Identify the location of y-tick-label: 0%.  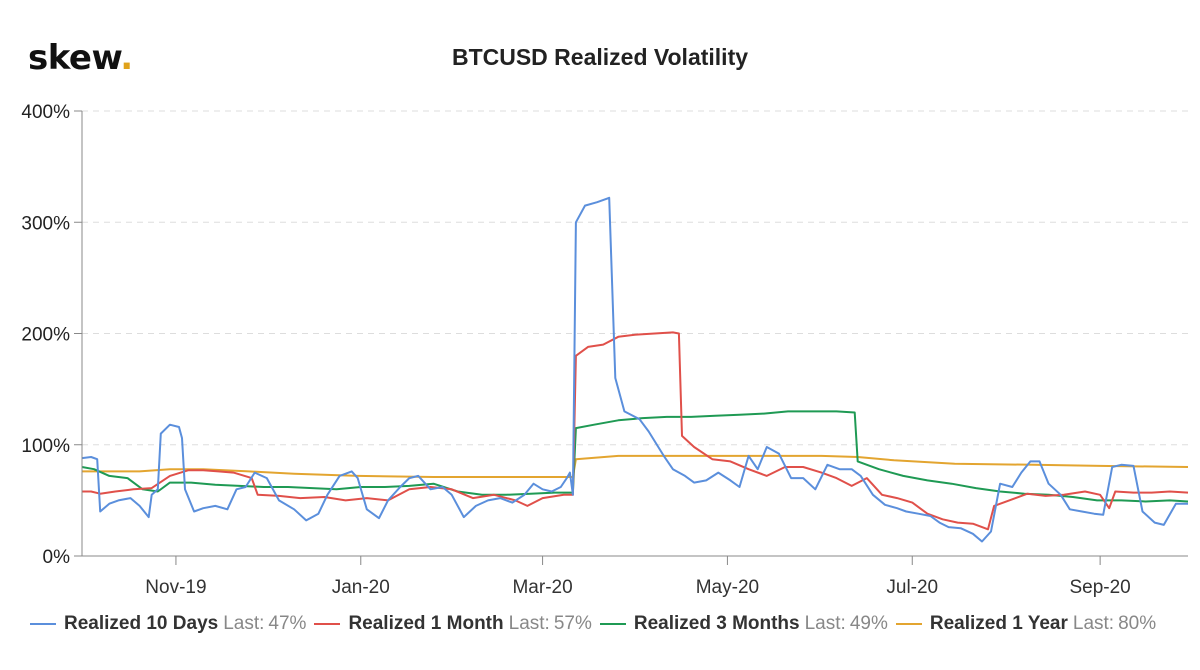
(57, 557).